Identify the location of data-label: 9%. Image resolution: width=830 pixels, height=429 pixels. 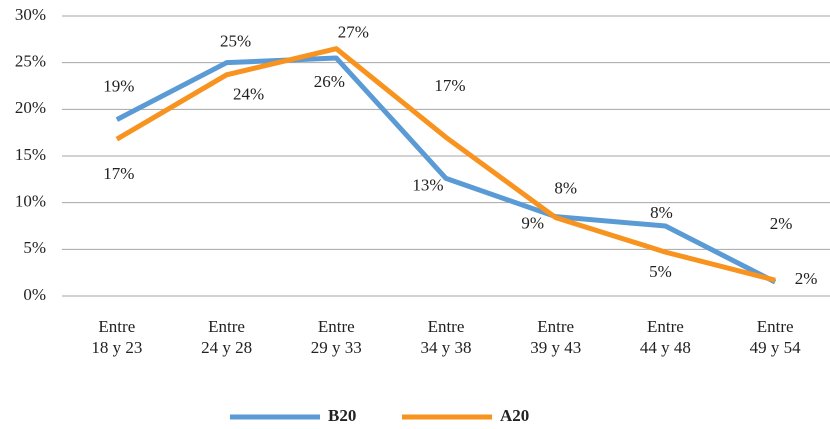
(532, 223).